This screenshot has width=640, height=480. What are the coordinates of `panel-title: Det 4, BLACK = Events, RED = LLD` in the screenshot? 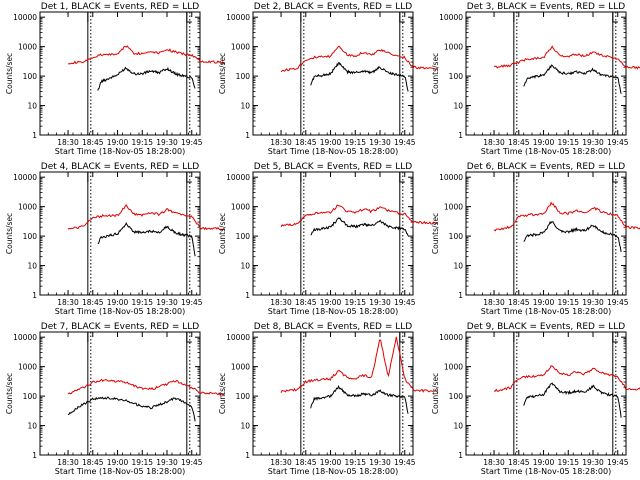 It's located at (120, 167).